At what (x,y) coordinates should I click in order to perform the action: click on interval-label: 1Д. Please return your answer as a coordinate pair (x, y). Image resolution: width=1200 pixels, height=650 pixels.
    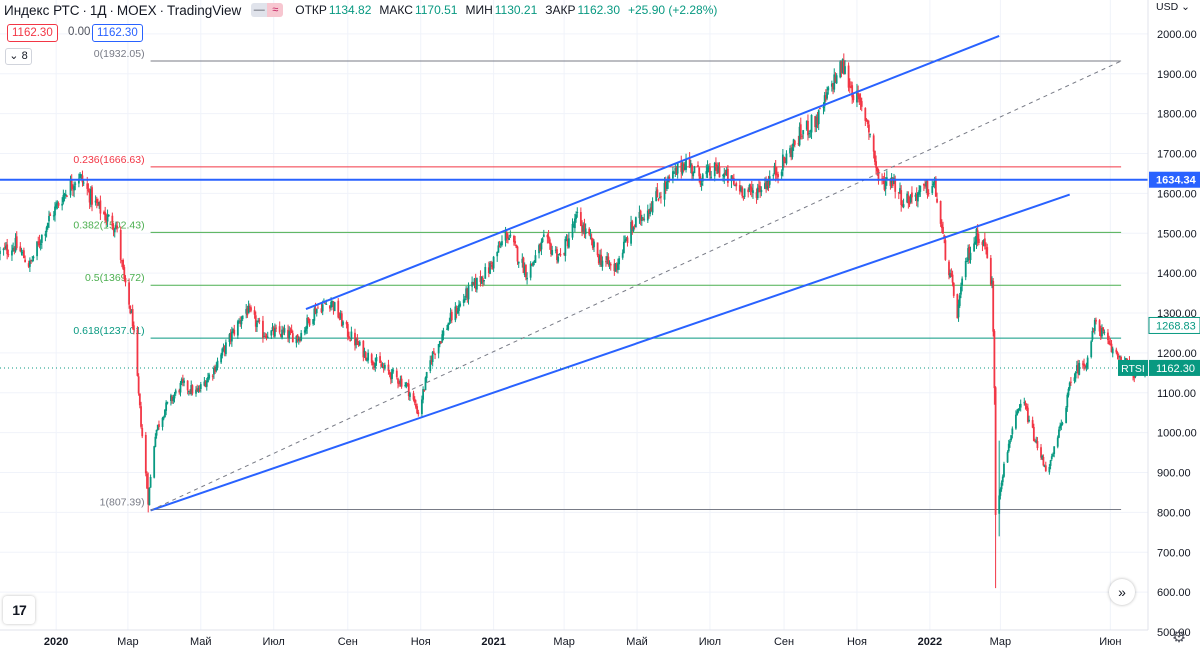
    Looking at the image, I should click on (98, 10).